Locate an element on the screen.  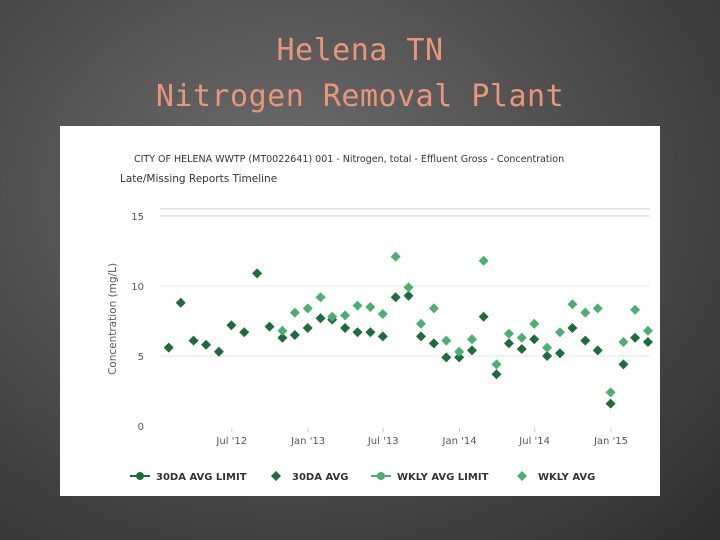
y-tick-label: 0 is located at coordinates (141, 427).